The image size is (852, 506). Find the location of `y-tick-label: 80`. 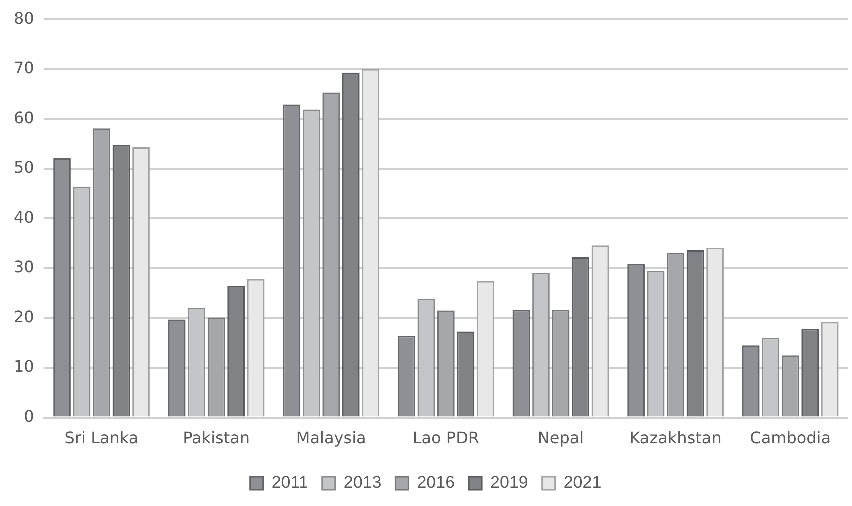

y-tick-label: 80 is located at coordinates (24, 18).